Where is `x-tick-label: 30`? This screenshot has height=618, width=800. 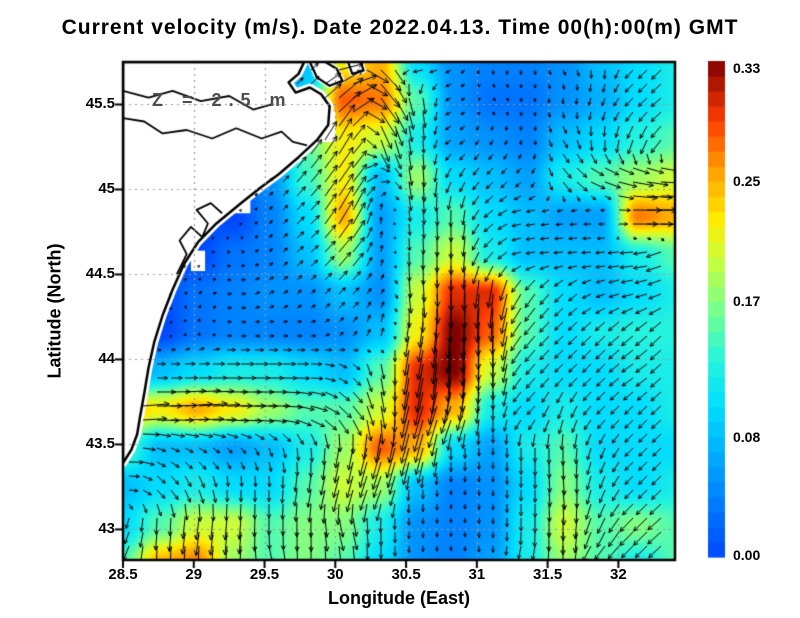 x-tick-label: 30 is located at coordinates (335, 574).